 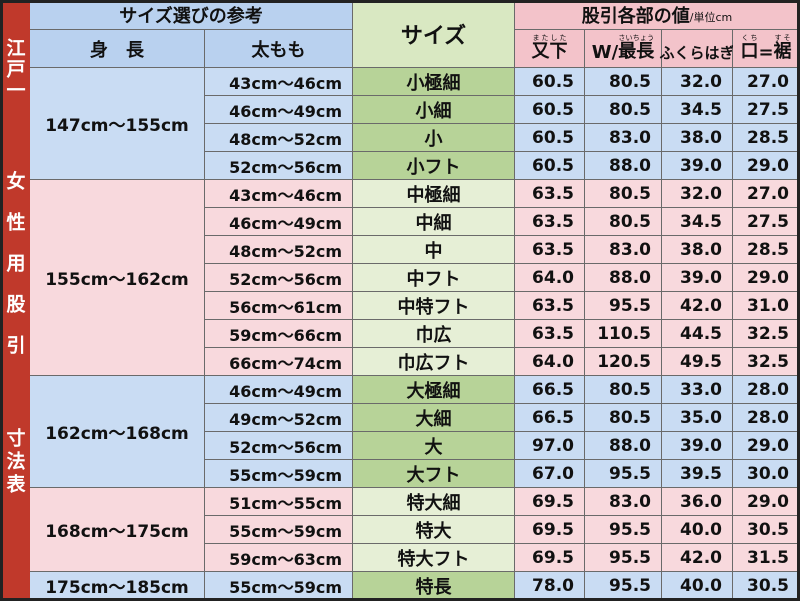 I want to click on side-title-line: 江戸一, so click(x=14, y=69).